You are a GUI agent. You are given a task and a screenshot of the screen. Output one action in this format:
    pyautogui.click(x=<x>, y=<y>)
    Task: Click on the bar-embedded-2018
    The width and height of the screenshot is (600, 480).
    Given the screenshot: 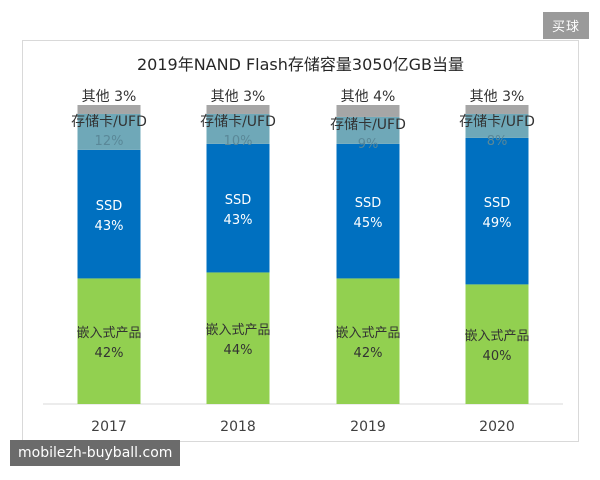 What is the action you would take?
    pyautogui.click(x=238, y=338)
    